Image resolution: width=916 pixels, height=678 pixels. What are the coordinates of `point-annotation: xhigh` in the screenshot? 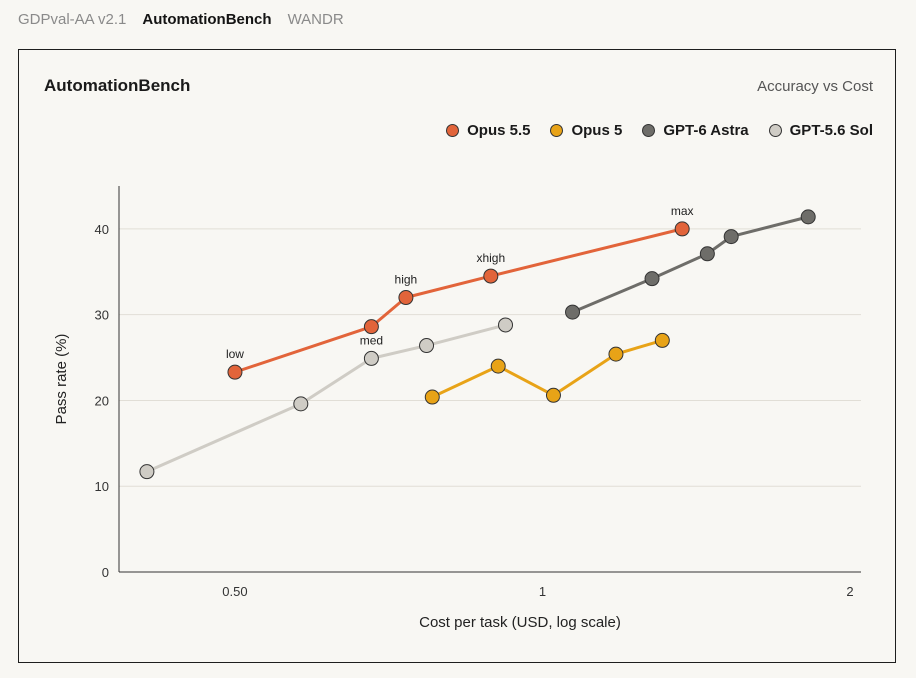 It's located at (490, 258).